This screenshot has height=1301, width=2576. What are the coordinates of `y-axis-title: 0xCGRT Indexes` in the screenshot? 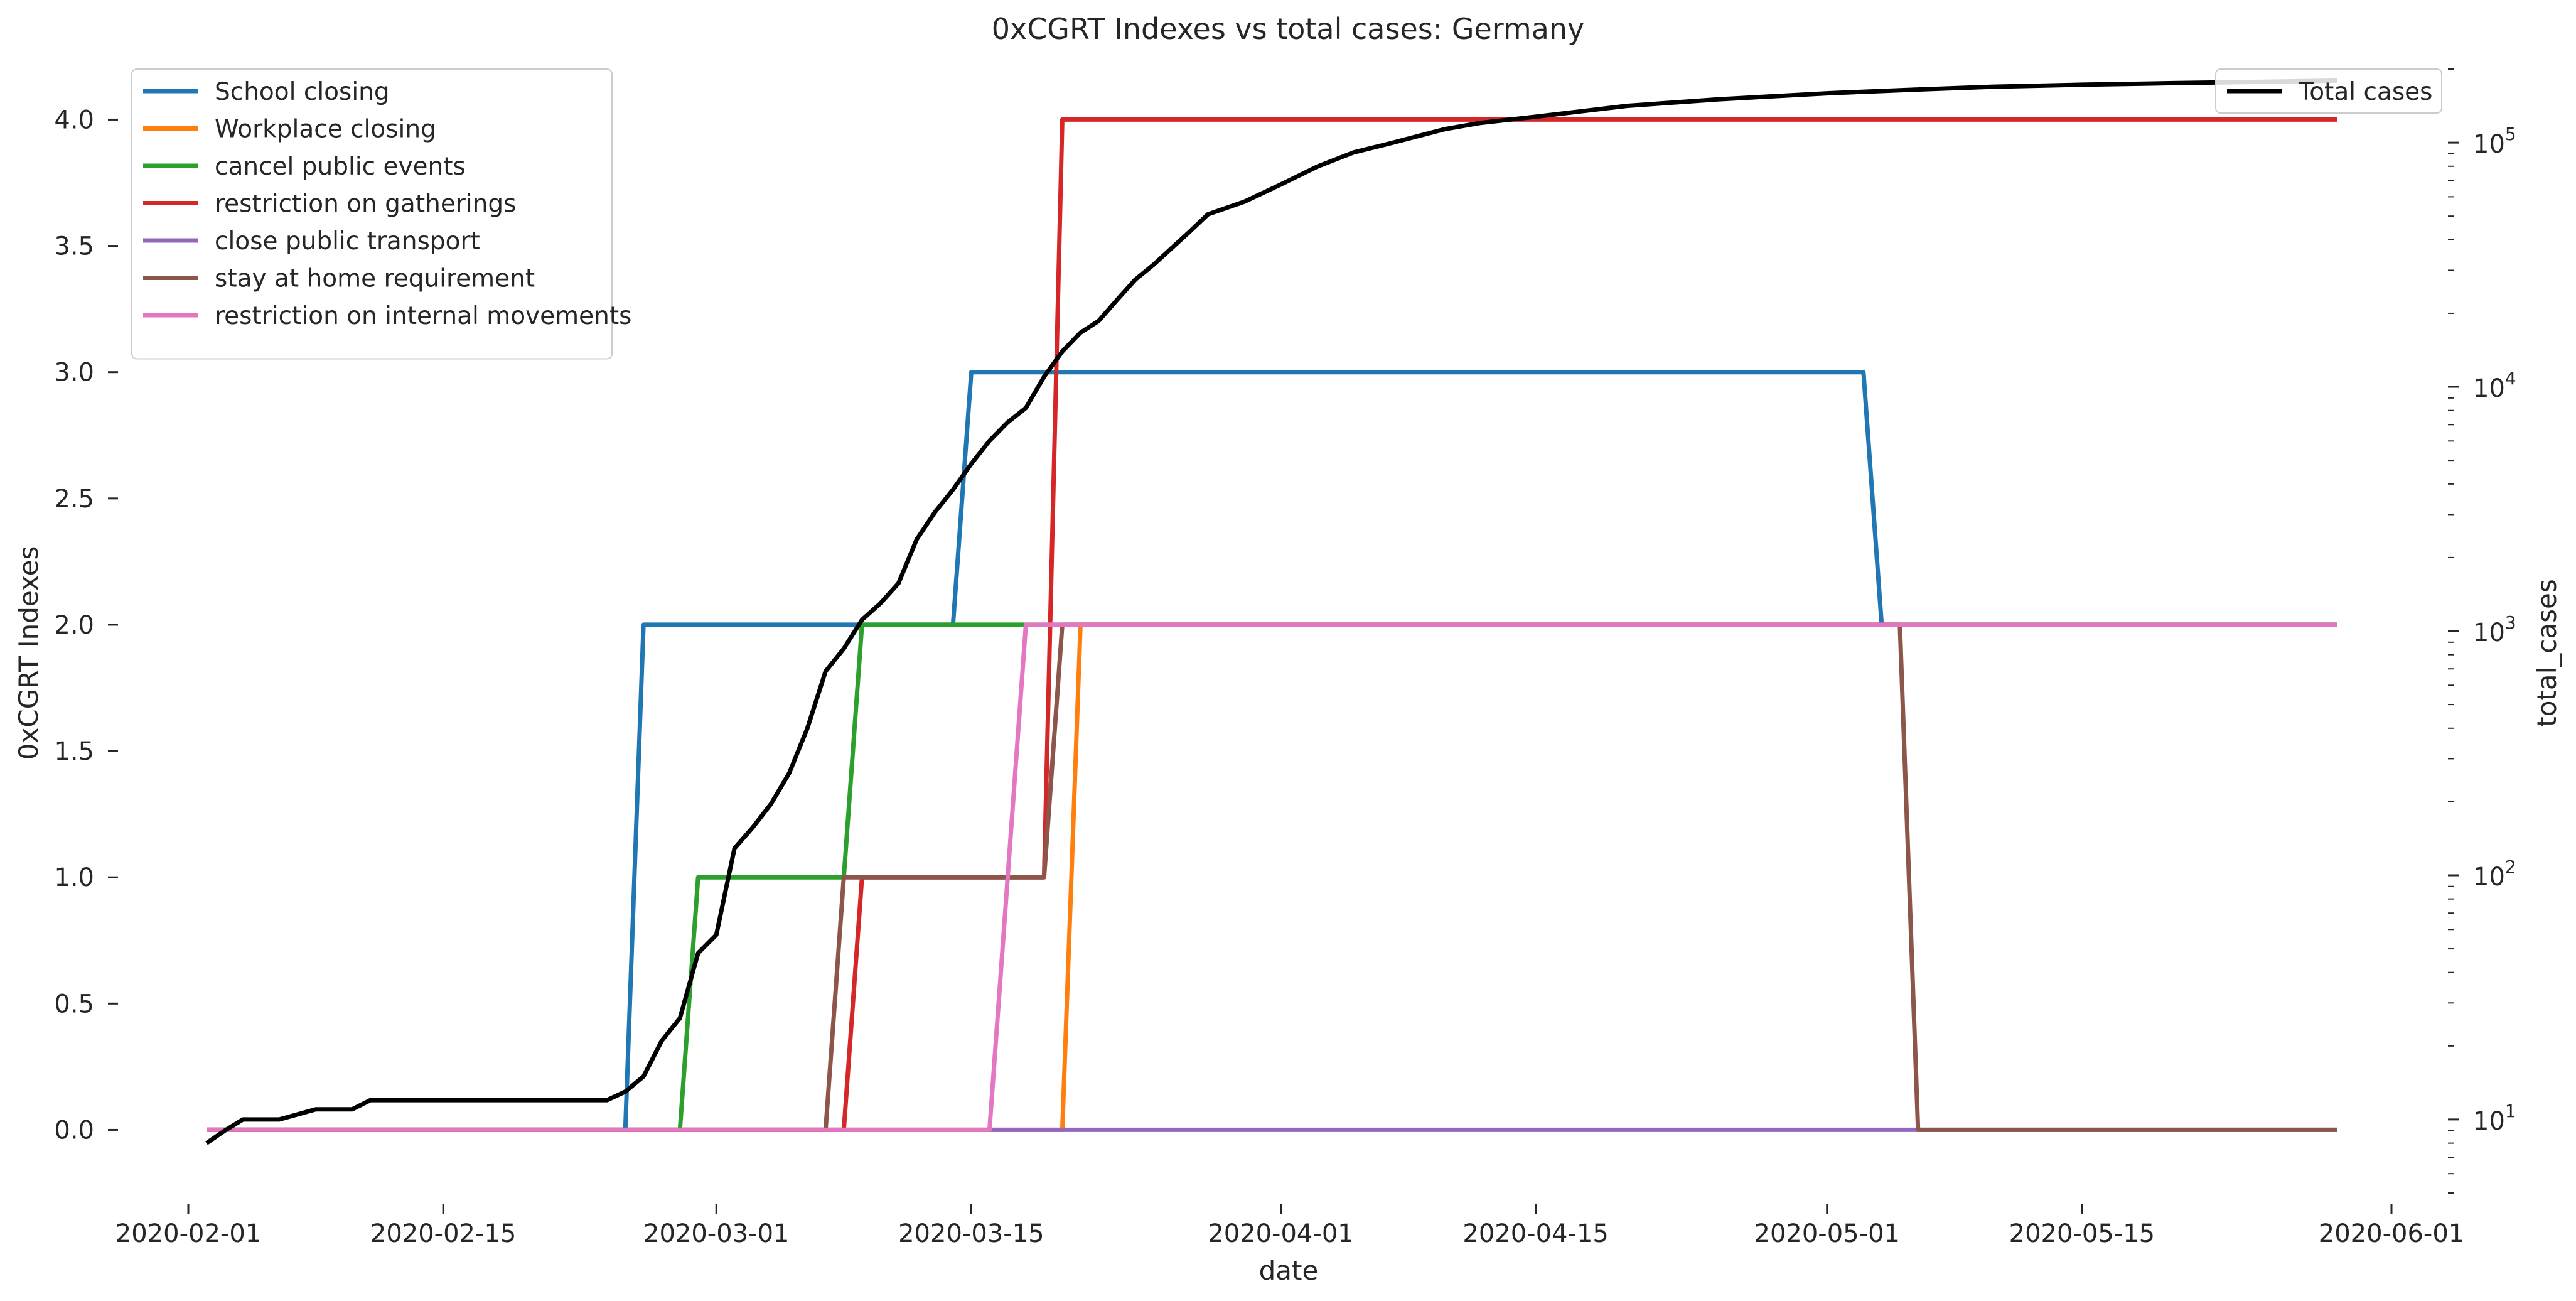 It's located at (28, 653).